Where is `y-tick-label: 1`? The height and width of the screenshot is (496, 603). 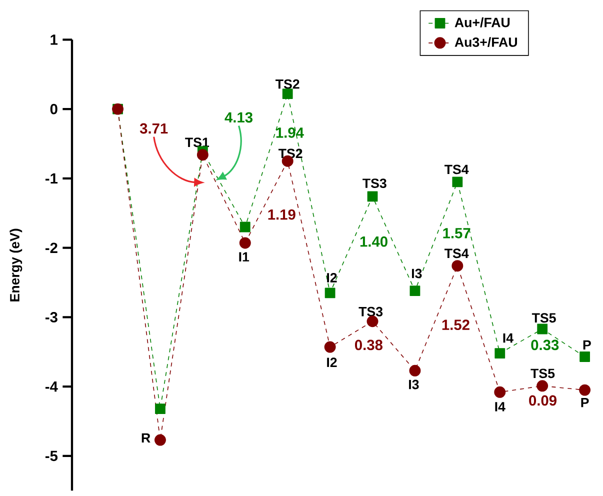 y-tick-label: 1 is located at coordinates (54, 39).